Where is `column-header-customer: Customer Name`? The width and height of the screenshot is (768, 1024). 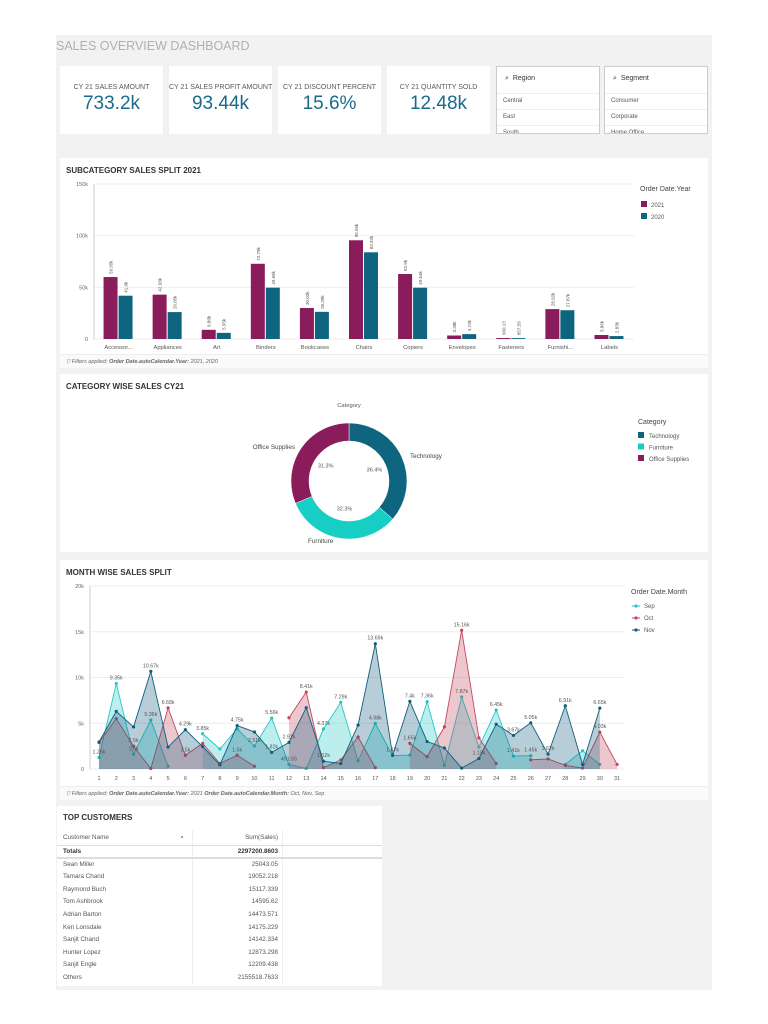 column-header-customer: Customer Name is located at coordinates (86, 837).